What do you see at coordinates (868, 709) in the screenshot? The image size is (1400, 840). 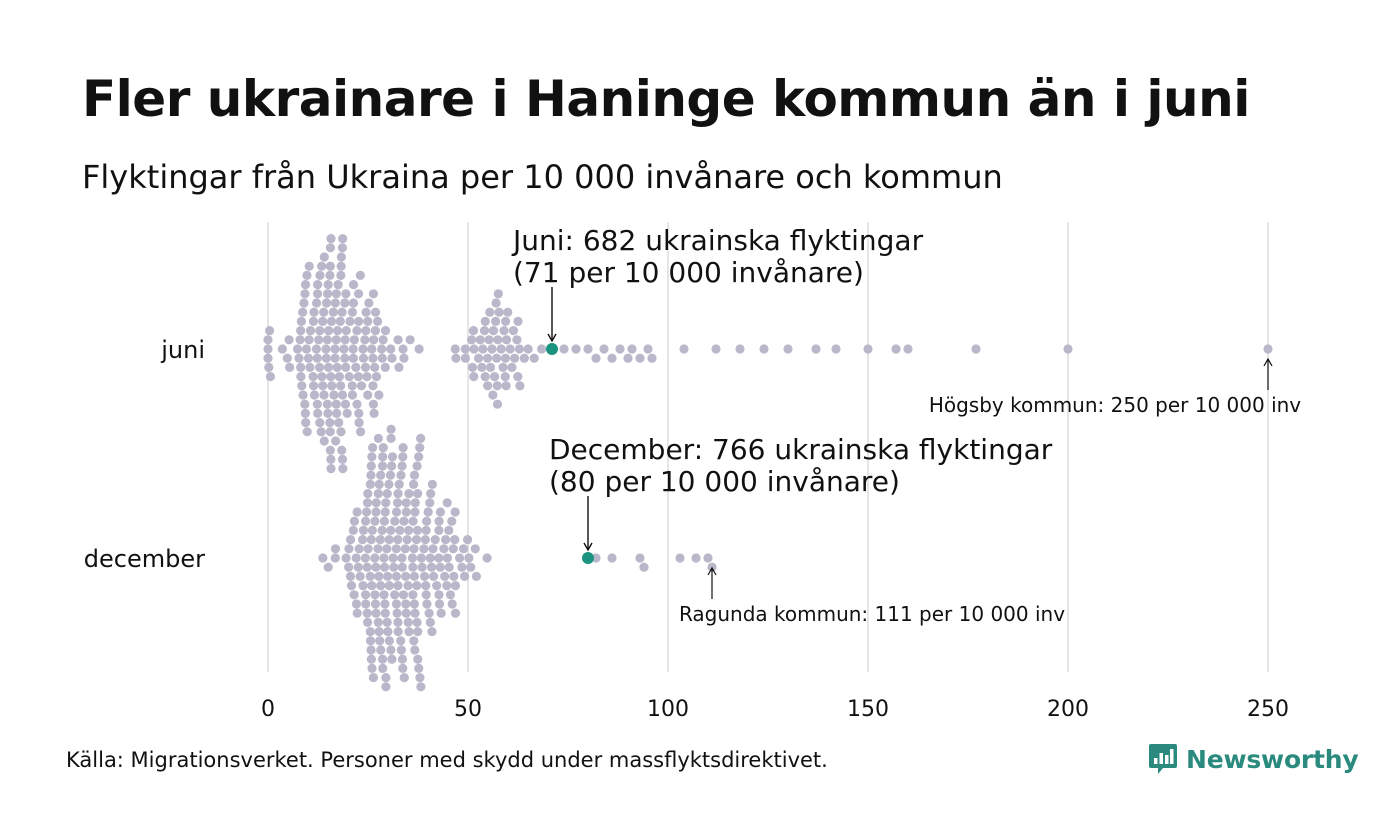 I see `x-tick-label-150: 150` at bounding box center [868, 709].